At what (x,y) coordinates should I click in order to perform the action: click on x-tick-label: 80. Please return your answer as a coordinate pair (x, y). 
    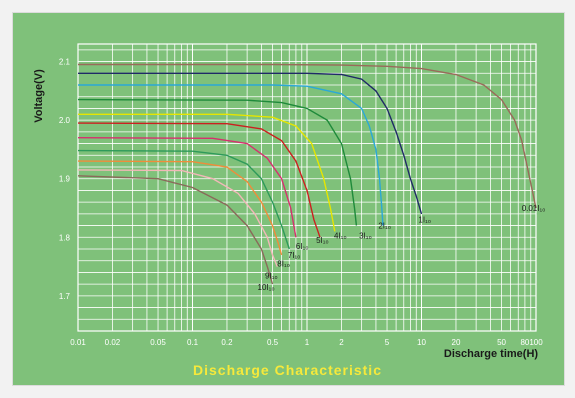
    Looking at the image, I should click on (524, 342).